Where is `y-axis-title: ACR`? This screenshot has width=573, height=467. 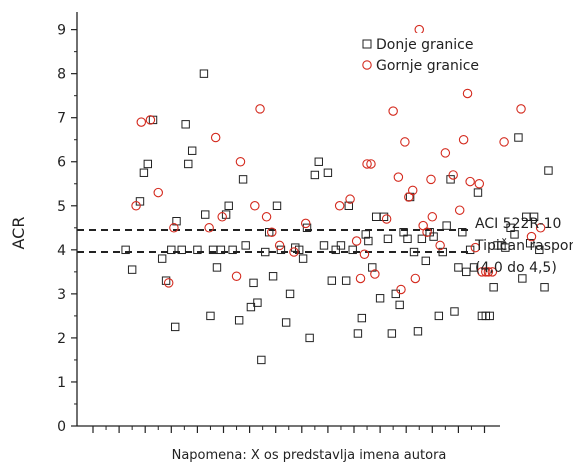
y-axis-title: ACR is located at coordinates (18, 233).